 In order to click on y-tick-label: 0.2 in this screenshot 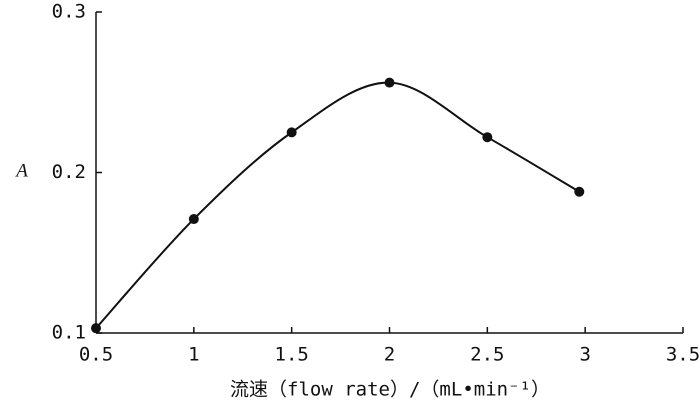, I will do `click(69, 172)`.